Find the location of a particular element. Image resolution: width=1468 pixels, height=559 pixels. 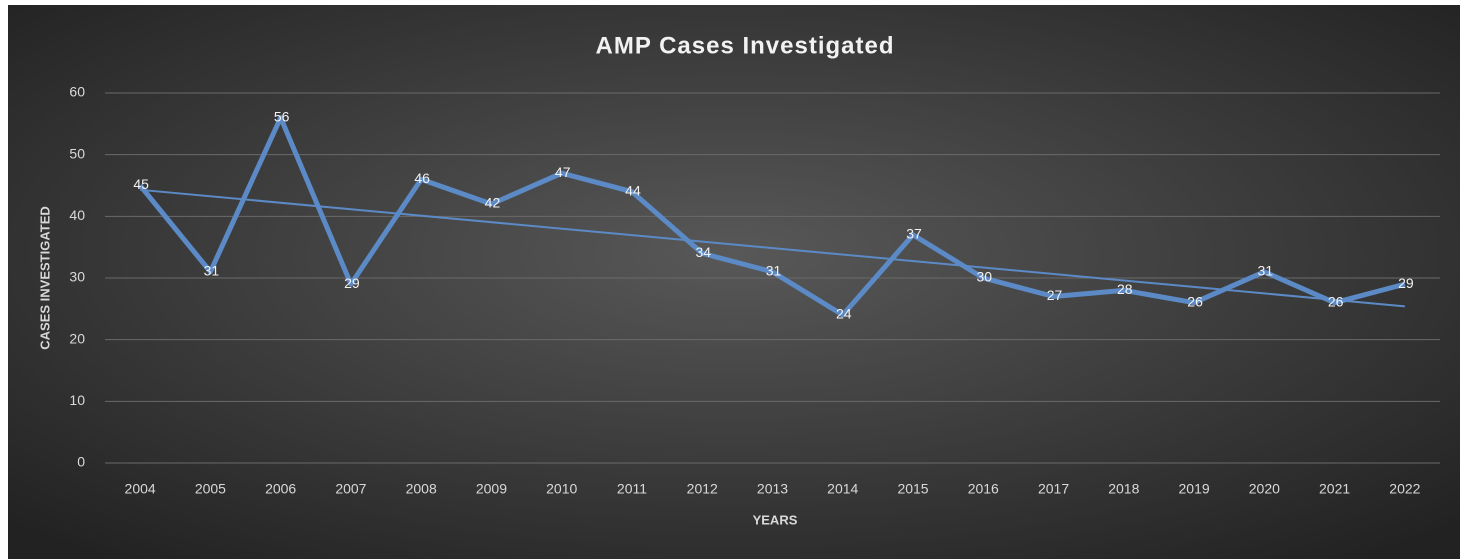

x-tick-label: 2015 is located at coordinates (912, 489).